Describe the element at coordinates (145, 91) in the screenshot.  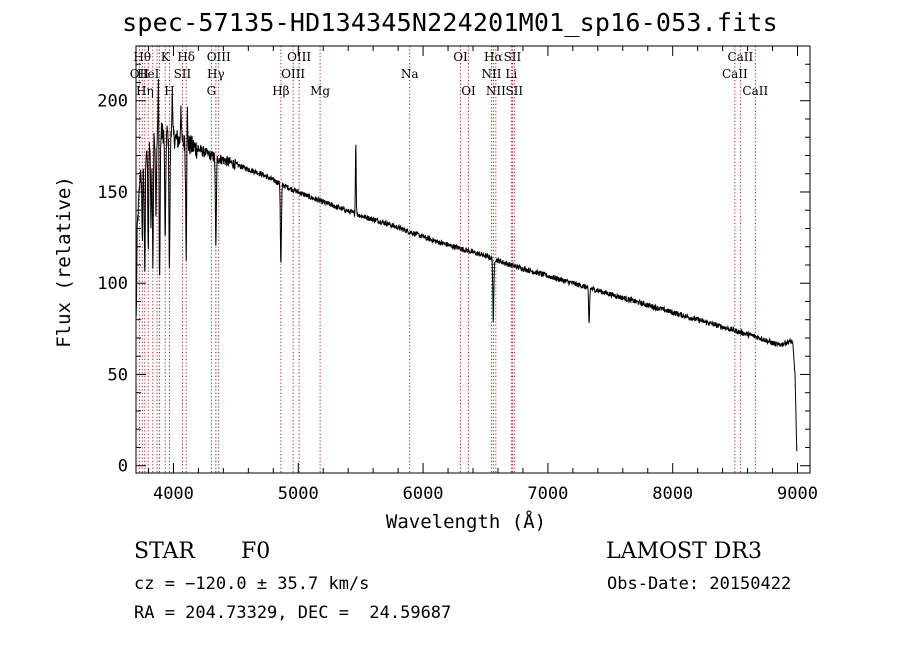
I see `line-label: Hη` at that location.